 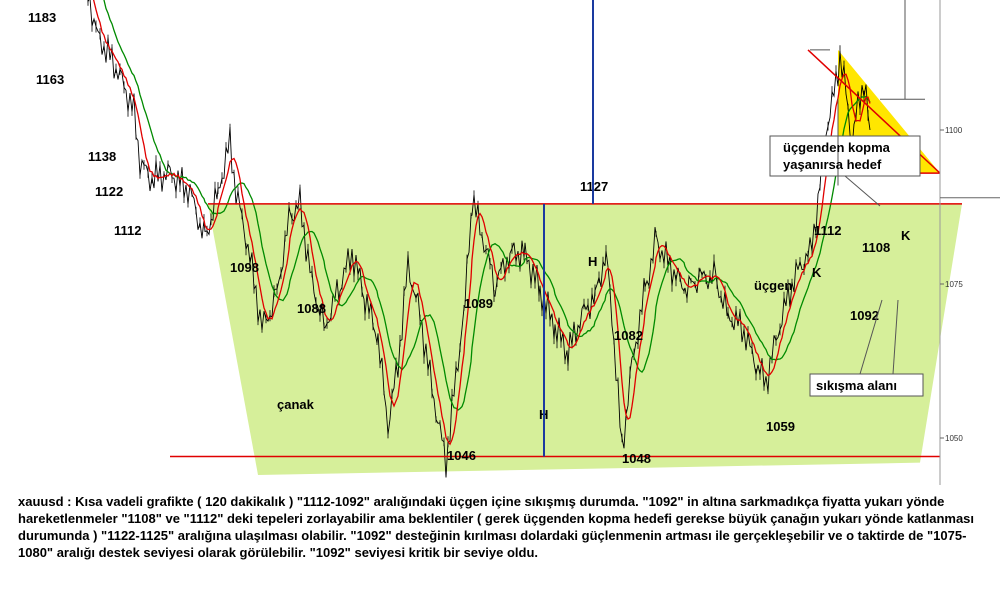 What do you see at coordinates (876, 247) in the screenshot?
I see `price-label-1108: 1108` at bounding box center [876, 247].